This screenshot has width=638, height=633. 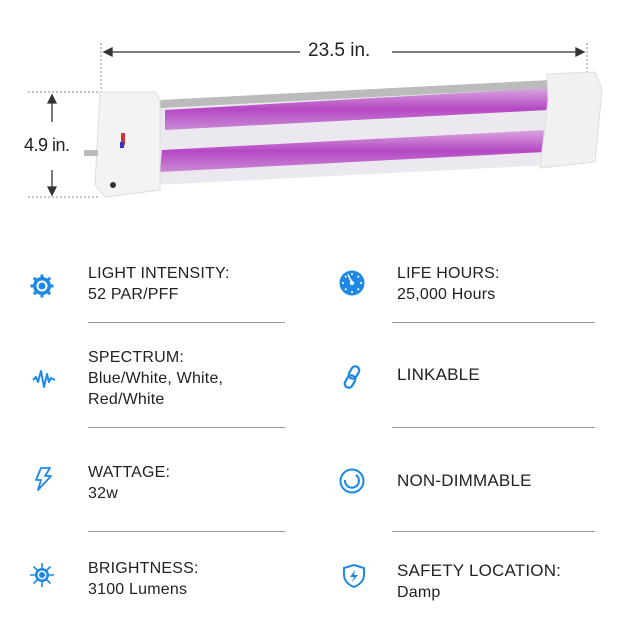 What do you see at coordinates (44, 379) in the screenshot?
I see `wave-icon` at bounding box center [44, 379].